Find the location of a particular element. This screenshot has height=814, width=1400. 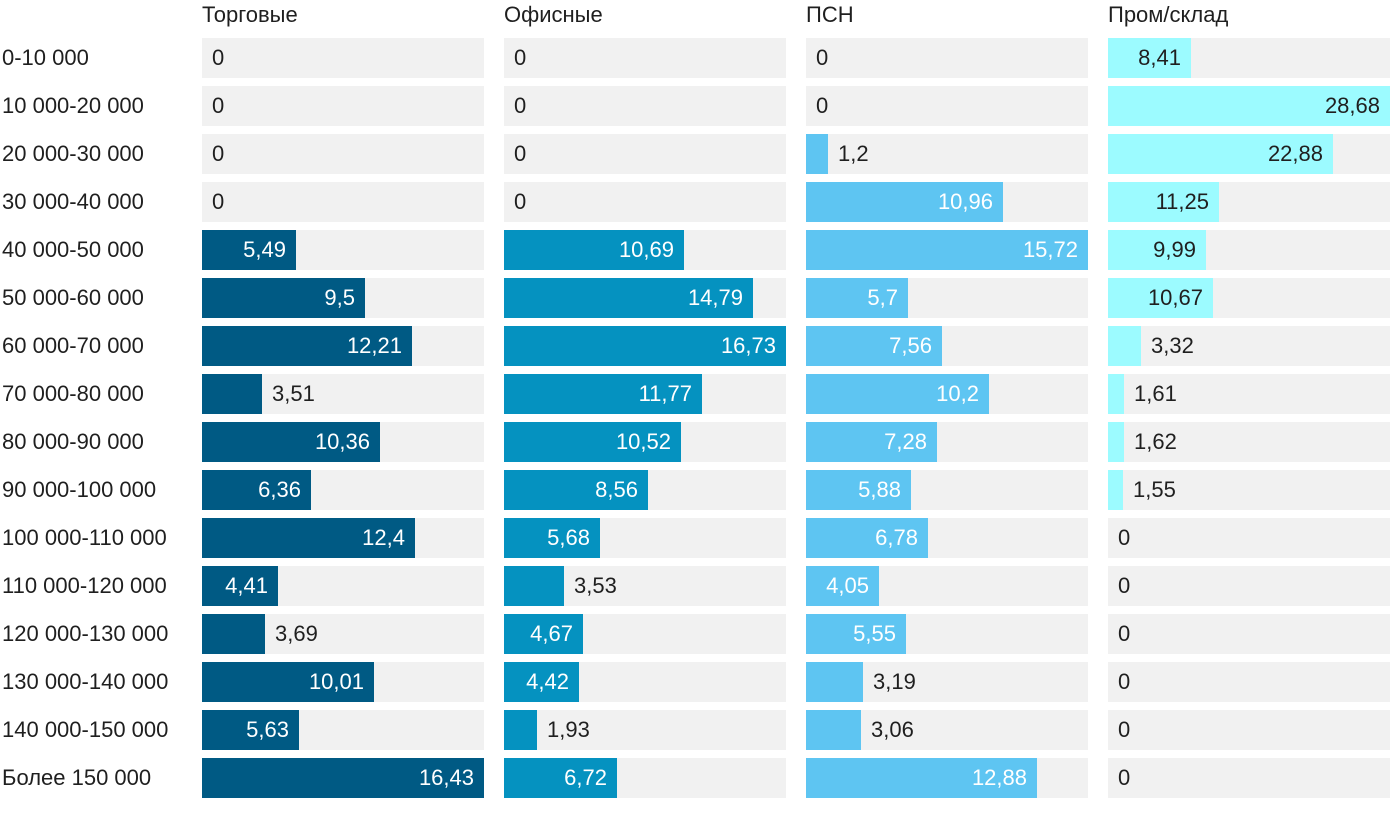

bar-track: 7,28 is located at coordinates (947, 442).